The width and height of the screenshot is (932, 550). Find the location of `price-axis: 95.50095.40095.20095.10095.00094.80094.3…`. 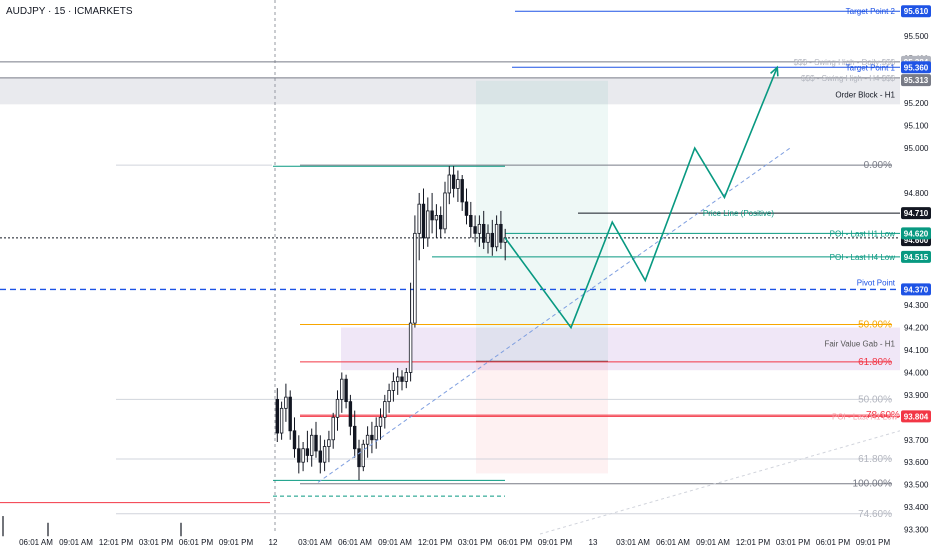

price-axis: 95.50095.40095.20095.10095.00094.80094.3… is located at coordinates (916, 283).